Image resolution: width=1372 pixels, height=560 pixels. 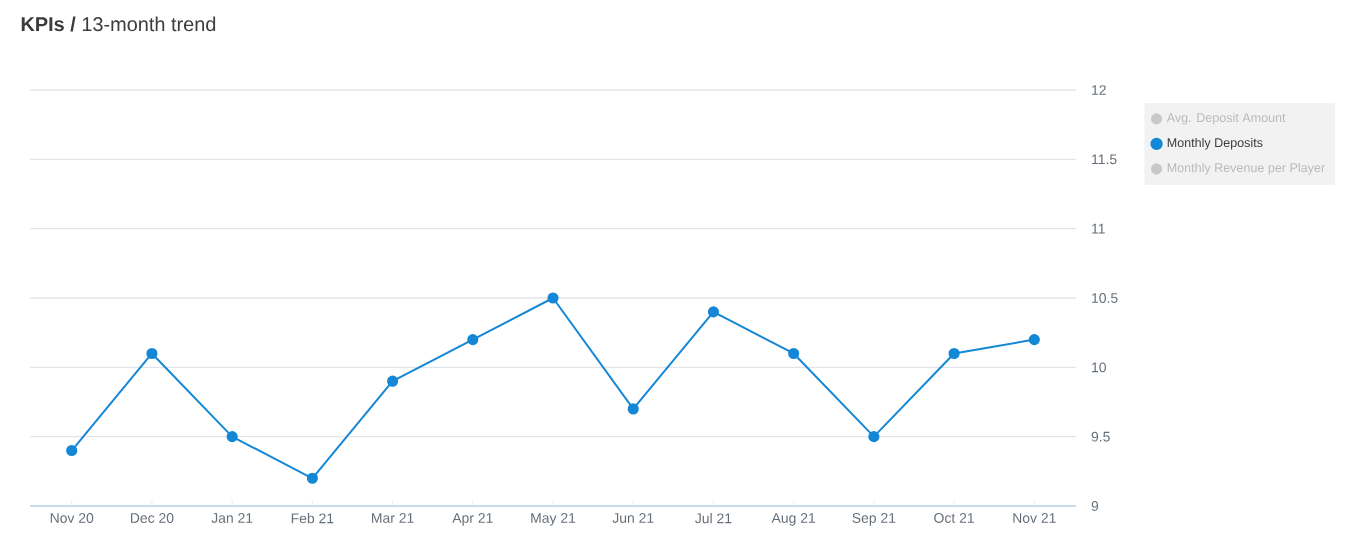 I want to click on chart-title: KPIs / 13-month trend, so click(x=118, y=24).